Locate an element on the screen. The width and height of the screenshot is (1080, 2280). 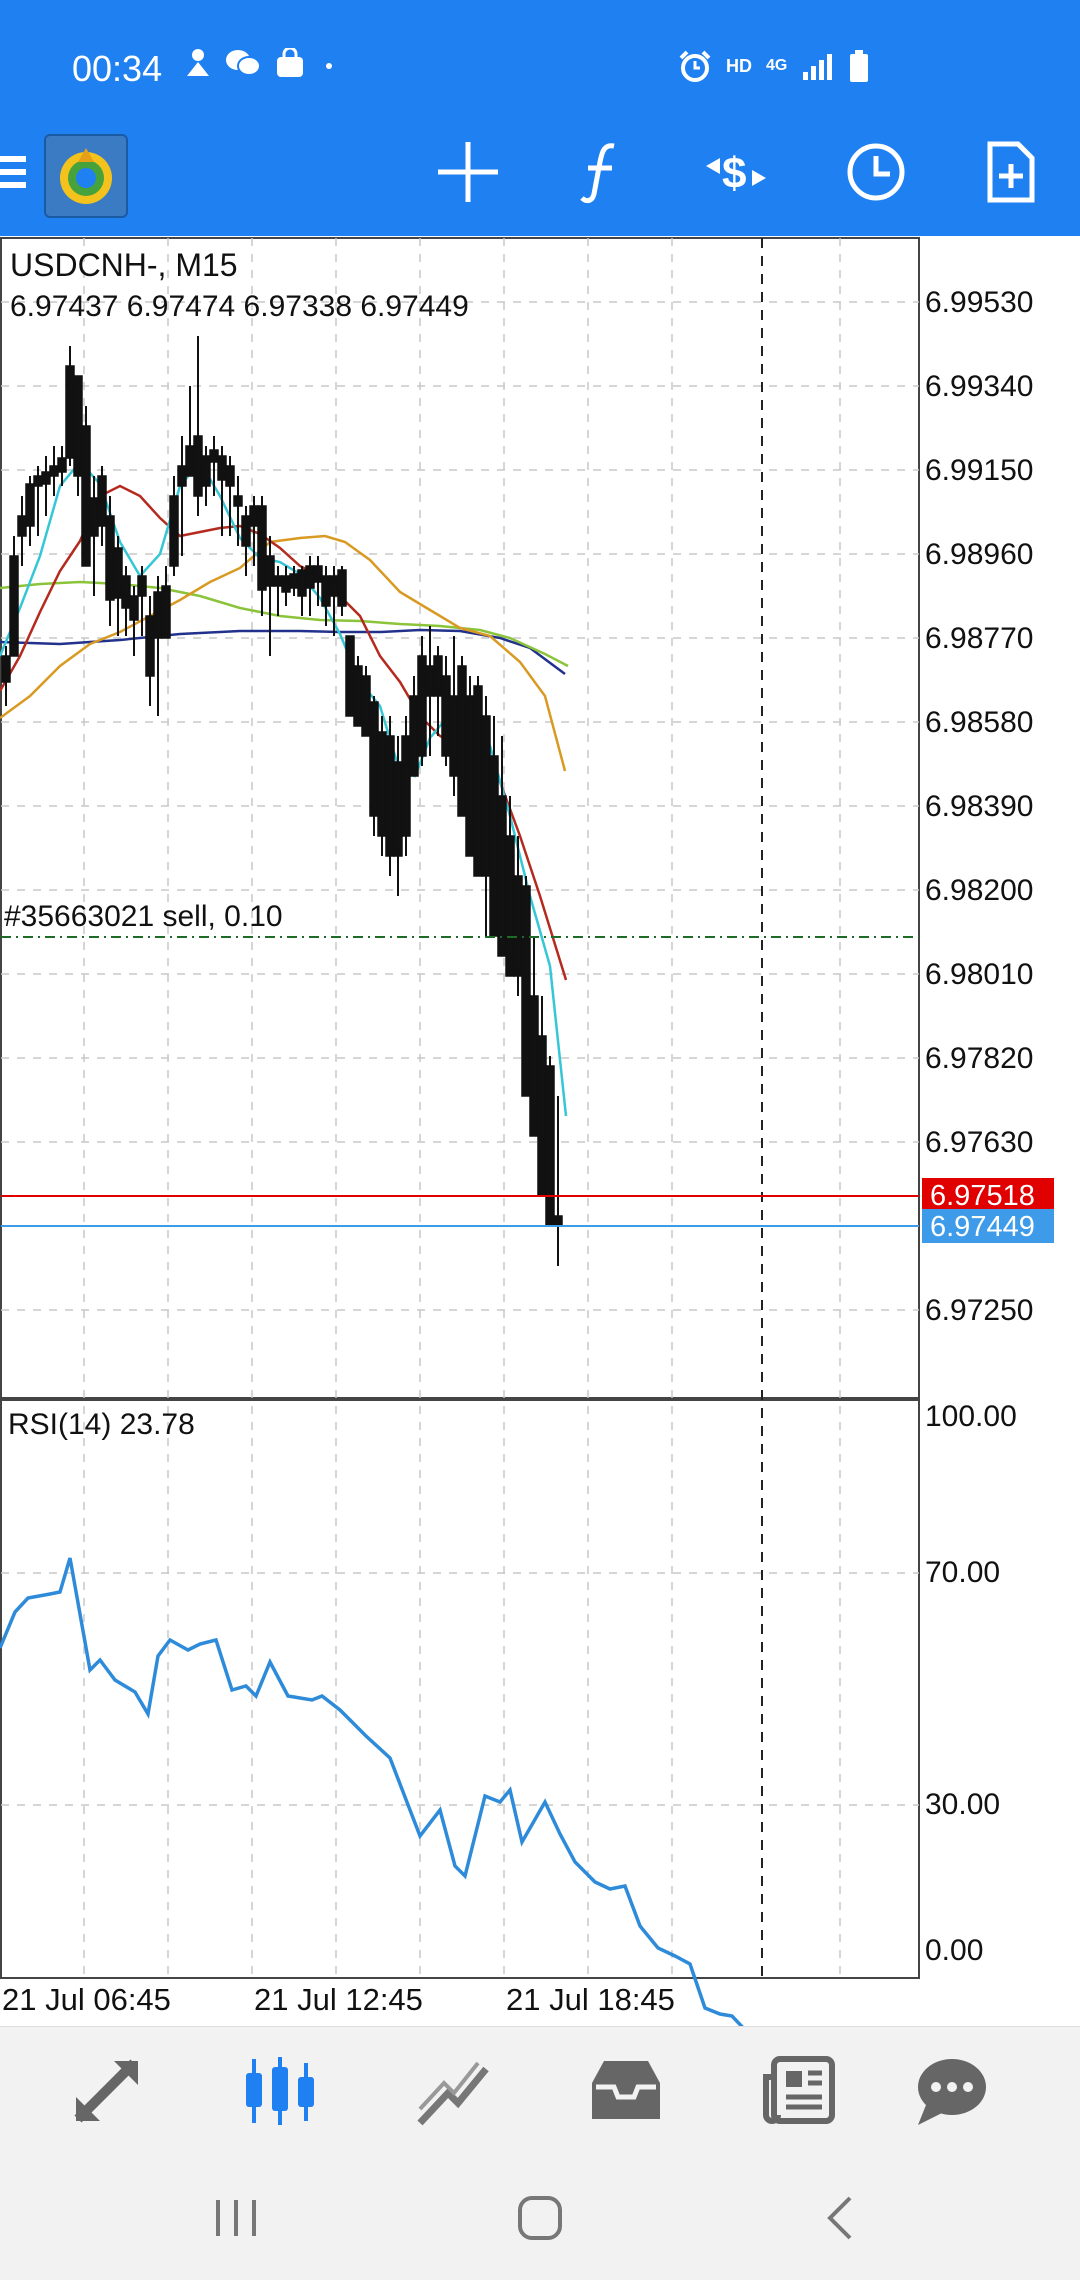
chat-bubbles-icon is located at coordinates (243, 63).